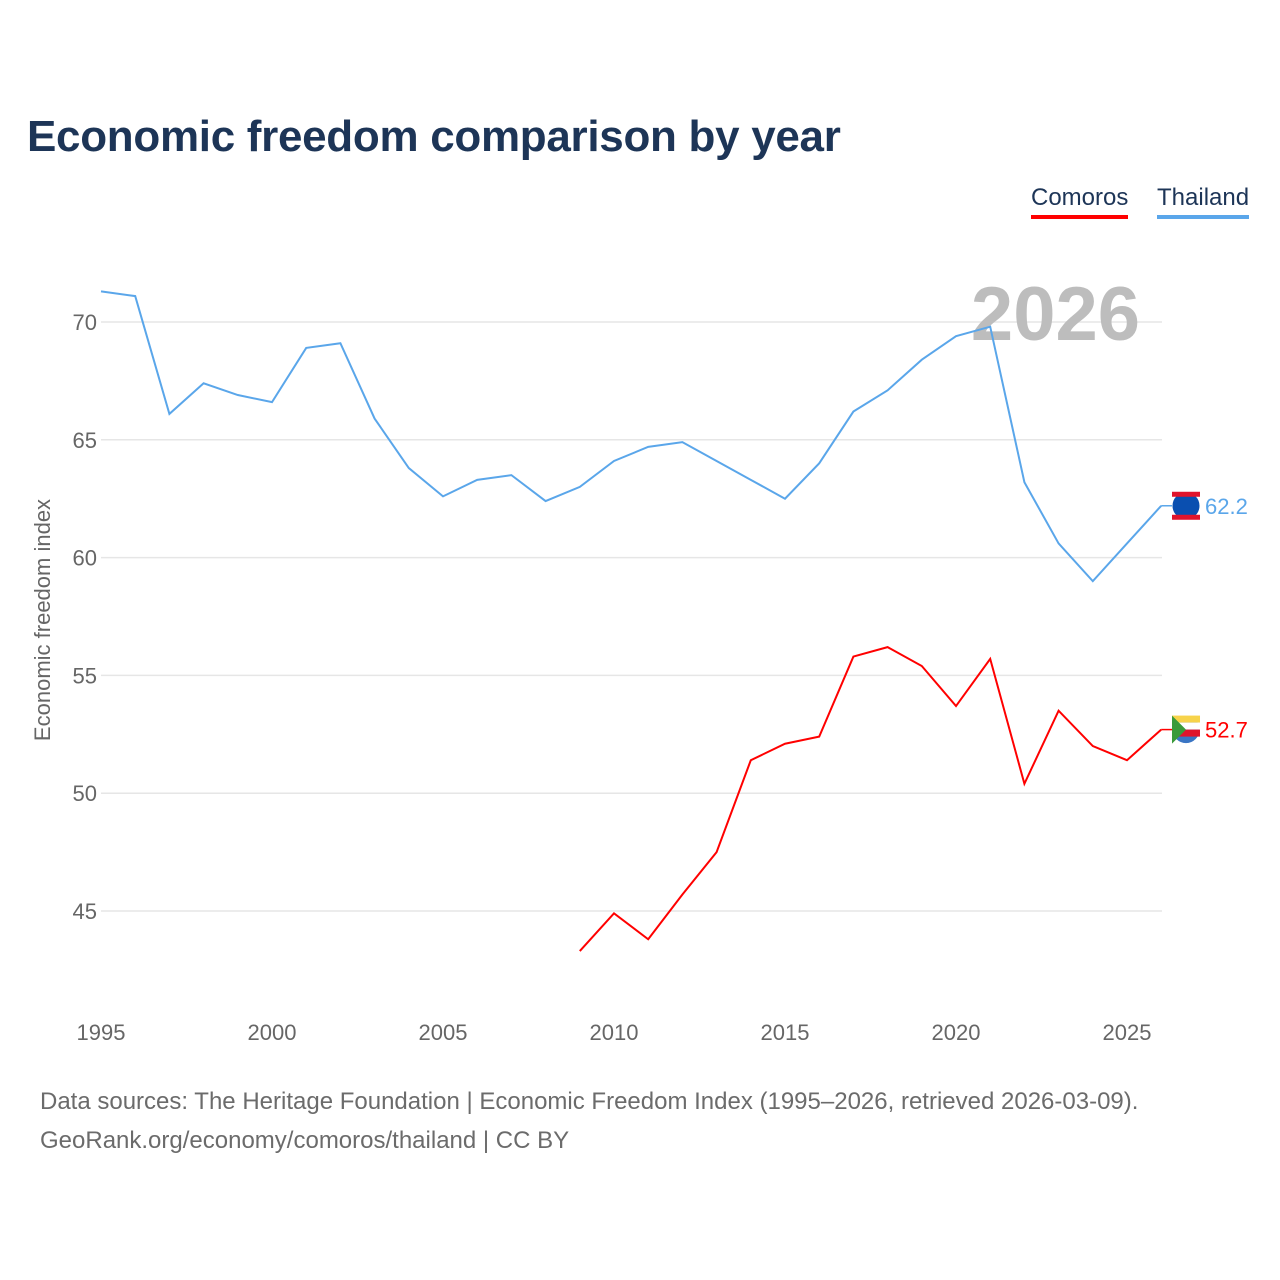 This screenshot has width=1280, height=1280. I want to click on y-axis-label: Economic freedom index, so click(42, 620).